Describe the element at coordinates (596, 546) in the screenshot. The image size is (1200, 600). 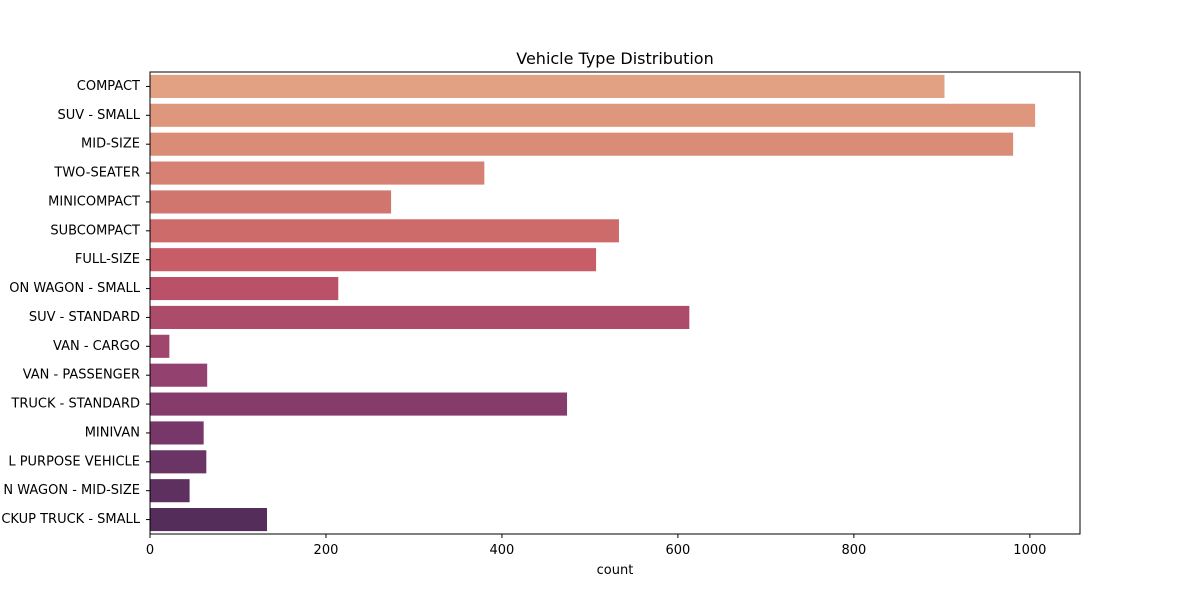
I see `x-axis-ticks: 0 200 400 600 800 1000` at that location.